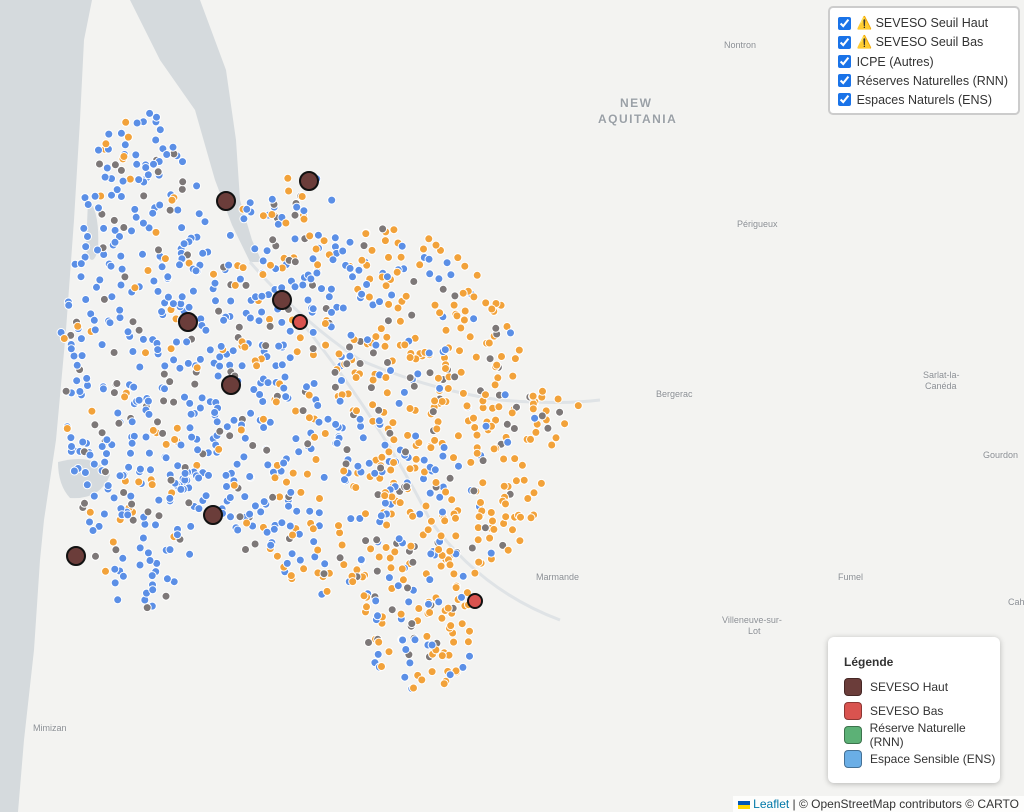 Image resolution: width=1024 pixels, height=812 pixels. What do you see at coordinates (922, 23) in the screenshot?
I see `layer-toggle: ⚠️ SEVESO Seuil Haut` at bounding box center [922, 23].